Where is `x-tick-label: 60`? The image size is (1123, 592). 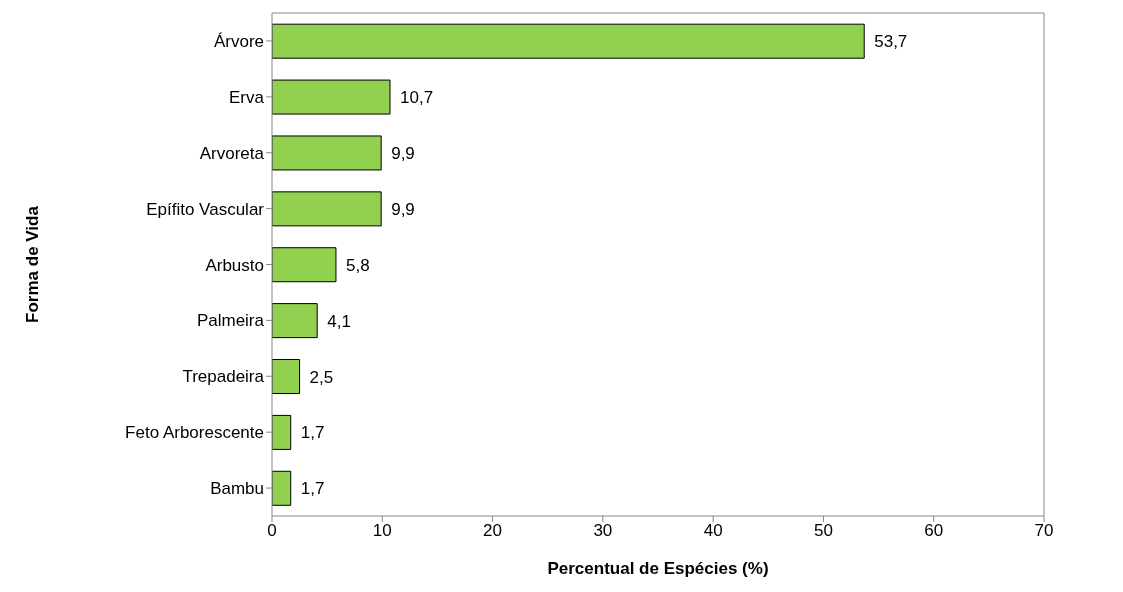 x-tick-label: 60 is located at coordinates (934, 531).